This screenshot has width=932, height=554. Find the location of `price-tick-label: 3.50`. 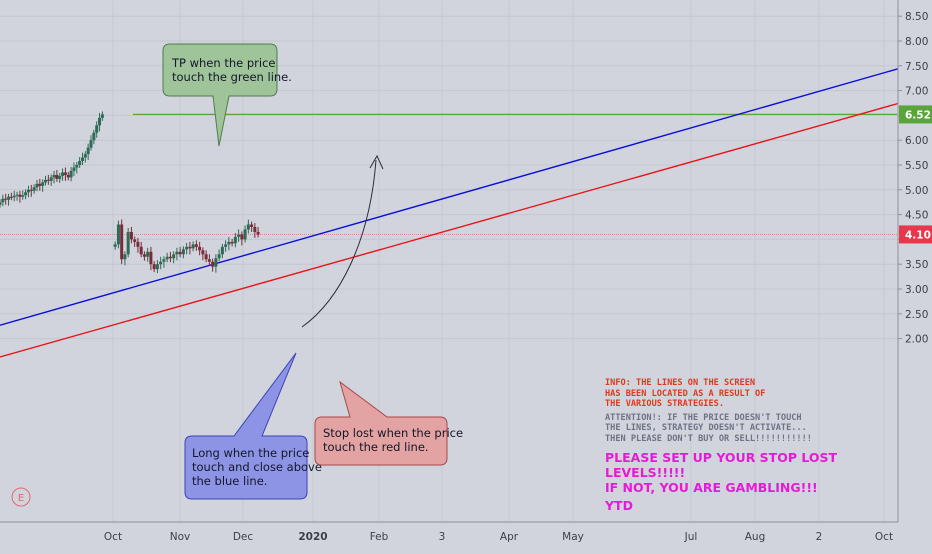

price-tick-label: 3.50 is located at coordinates (916, 265).